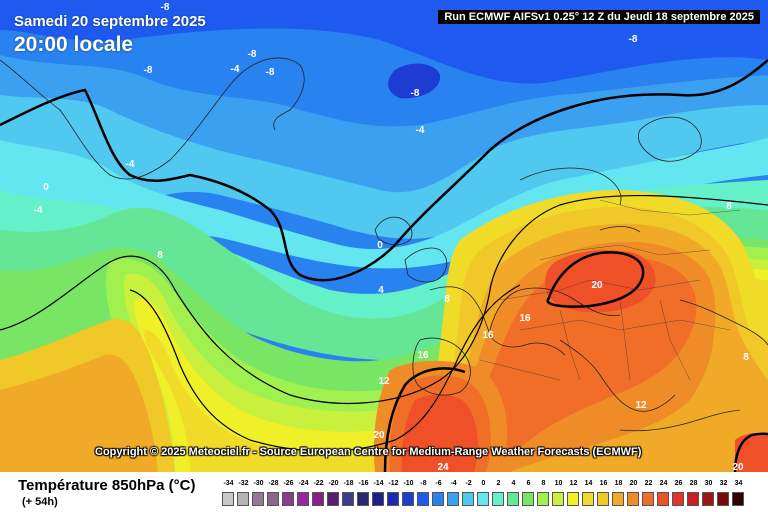 This screenshot has width=768, height=512. What do you see at coordinates (633, 483) in the screenshot?
I see `legend-label: 20` at bounding box center [633, 483].